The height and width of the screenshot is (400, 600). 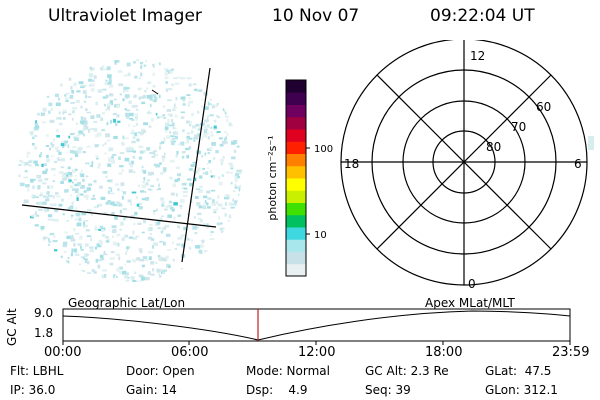 I want to click on mlat-label-80: 80, so click(x=493, y=147).